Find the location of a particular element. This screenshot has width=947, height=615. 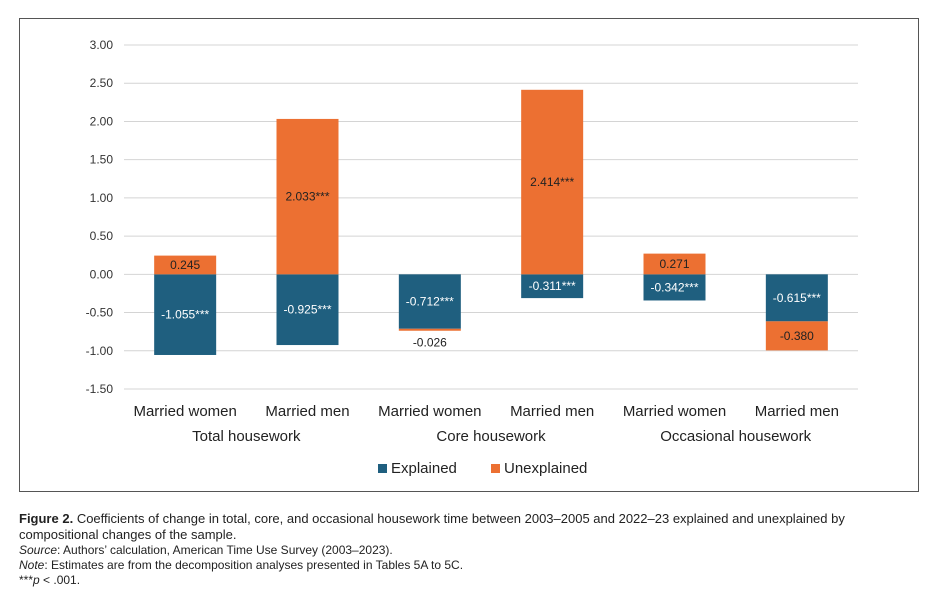

data-label-explained: -1.055*** is located at coordinates (185, 315).